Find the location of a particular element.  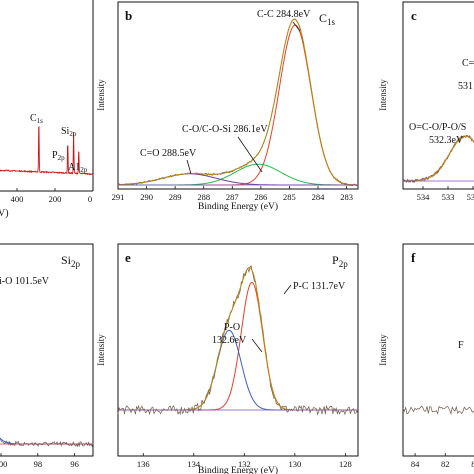

component-c-o-c-o-si is located at coordinates (238, 174).